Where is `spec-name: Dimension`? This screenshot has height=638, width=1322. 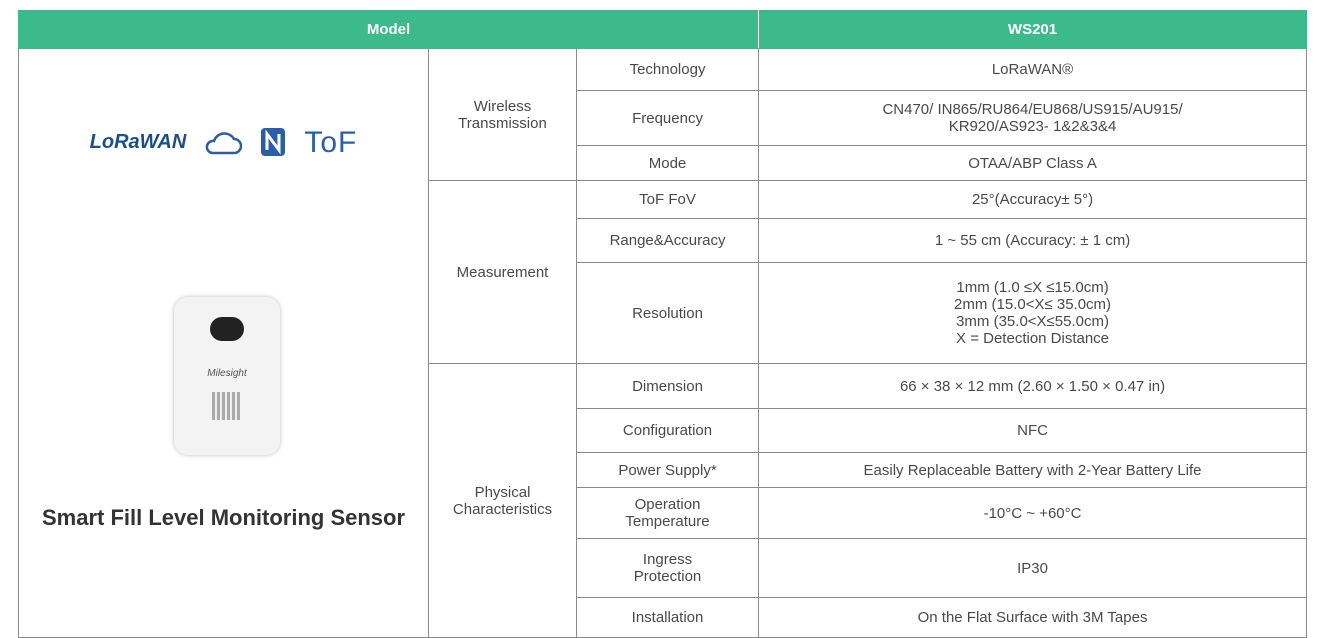 spec-name: Dimension is located at coordinates (667, 386).